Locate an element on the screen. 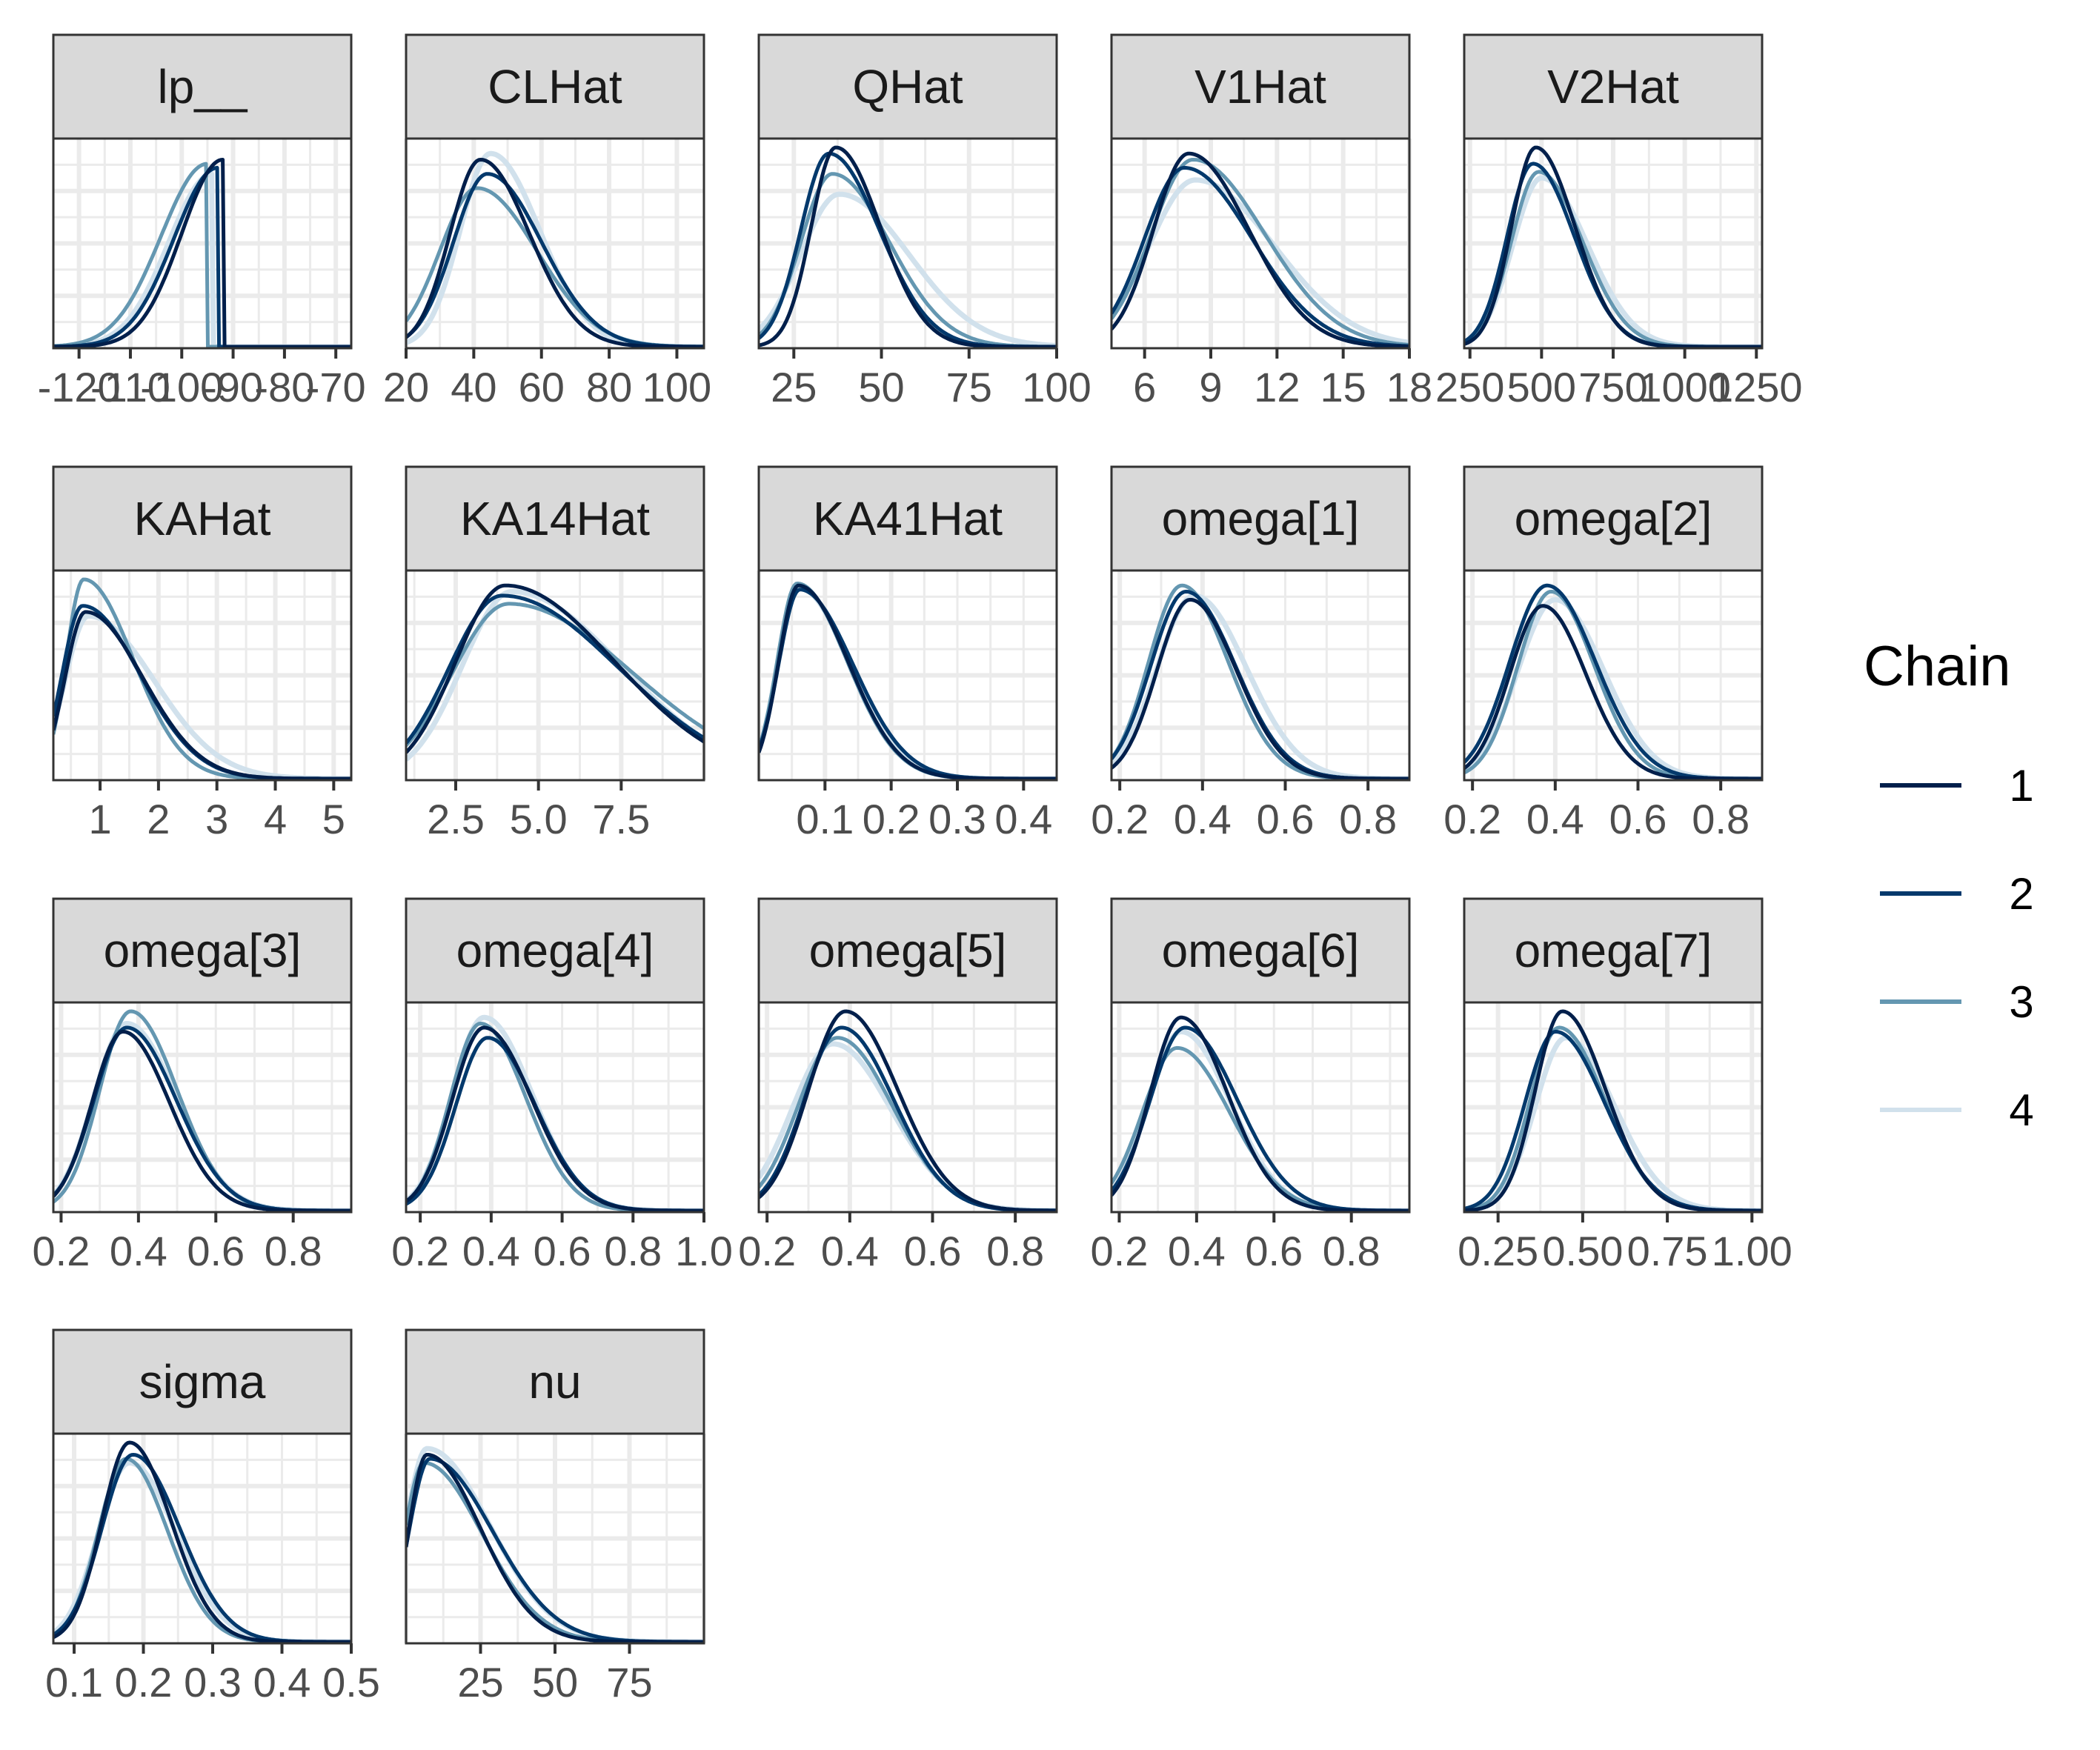  chain-legend: Chain 1 2 3 4 is located at coordinates (1949, 885).